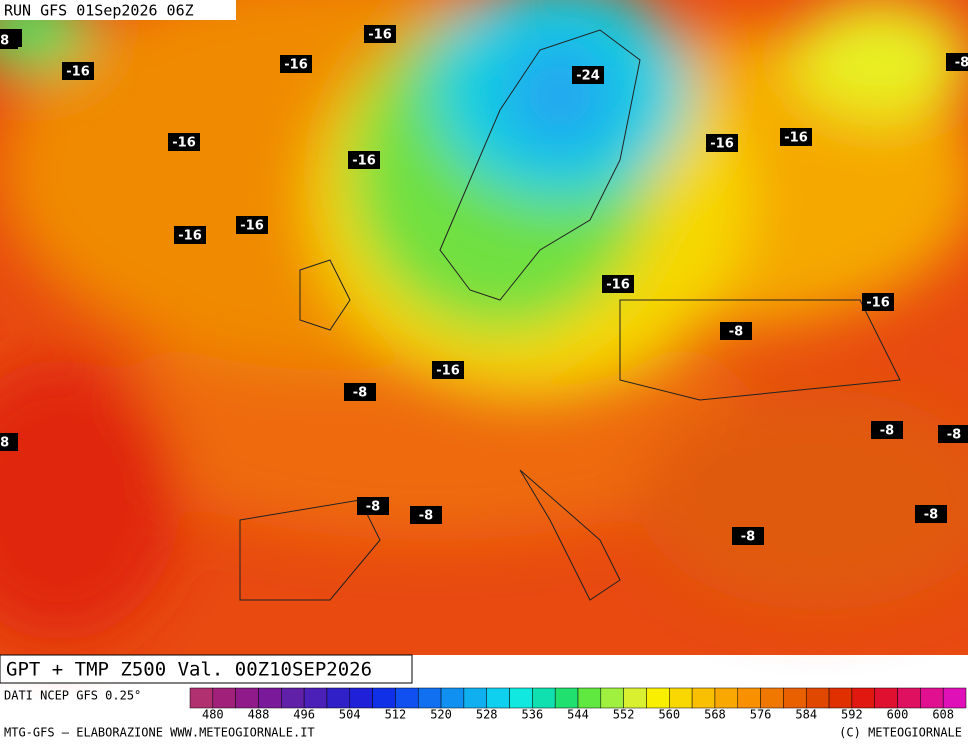 The height and width of the screenshot is (745, 968). What do you see at coordinates (99, 11) in the screenshot?
I see `run-label: RUN GFS 01Sep2026 06Z` at bounding box center [99, 11].